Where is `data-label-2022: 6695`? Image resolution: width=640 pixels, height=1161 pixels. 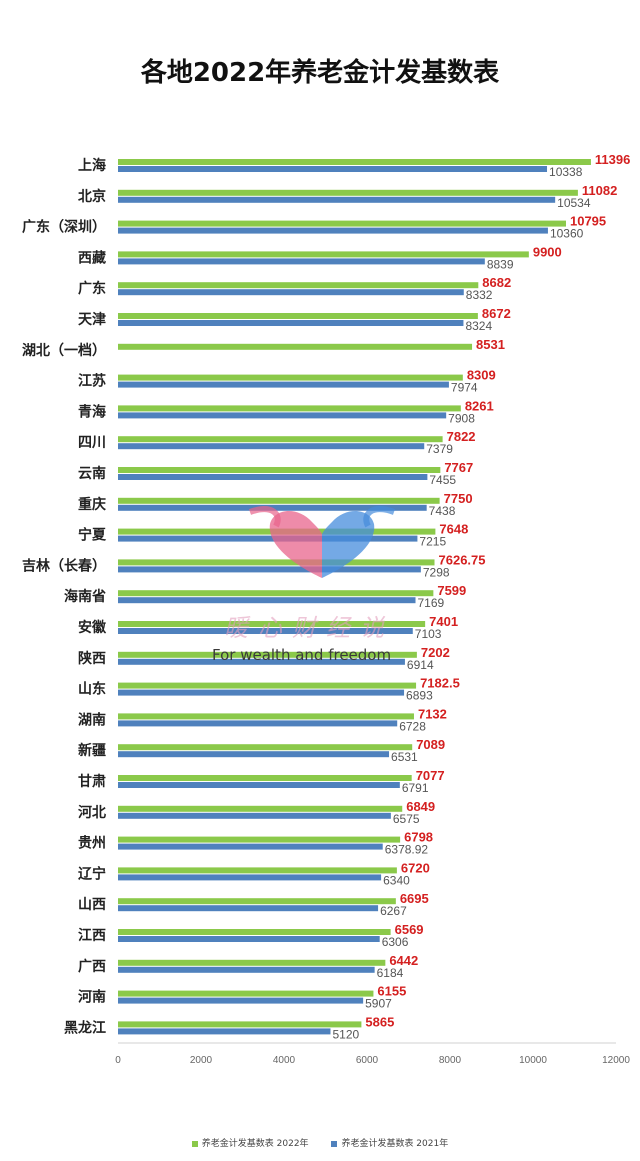 data-label-2022: 6695 is located at coordinates (414, 898).